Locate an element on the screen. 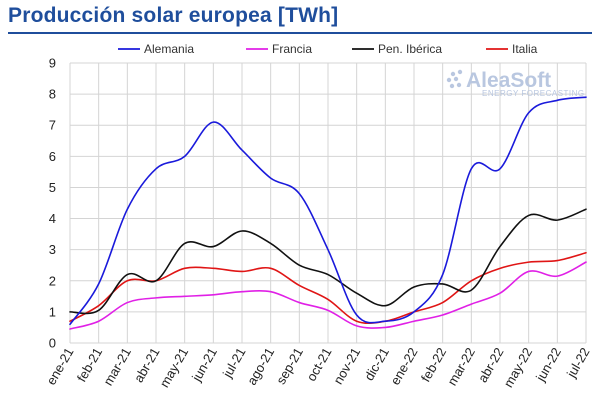 Image resolution: width=600 pixels, height=416 pixels. y-tick-label: 8 is located at coordinates (52, 94).